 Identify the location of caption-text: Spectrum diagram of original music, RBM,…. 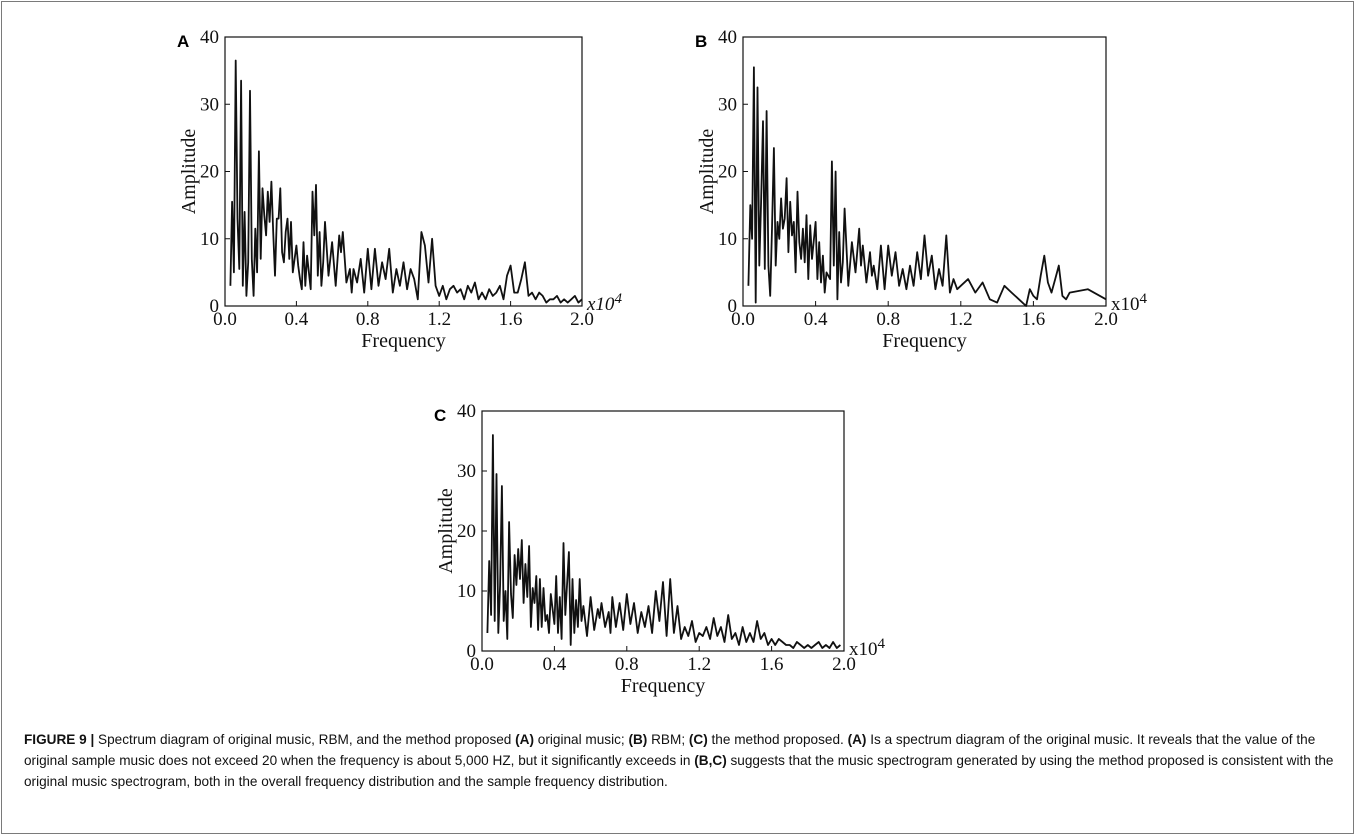
(305, 739).